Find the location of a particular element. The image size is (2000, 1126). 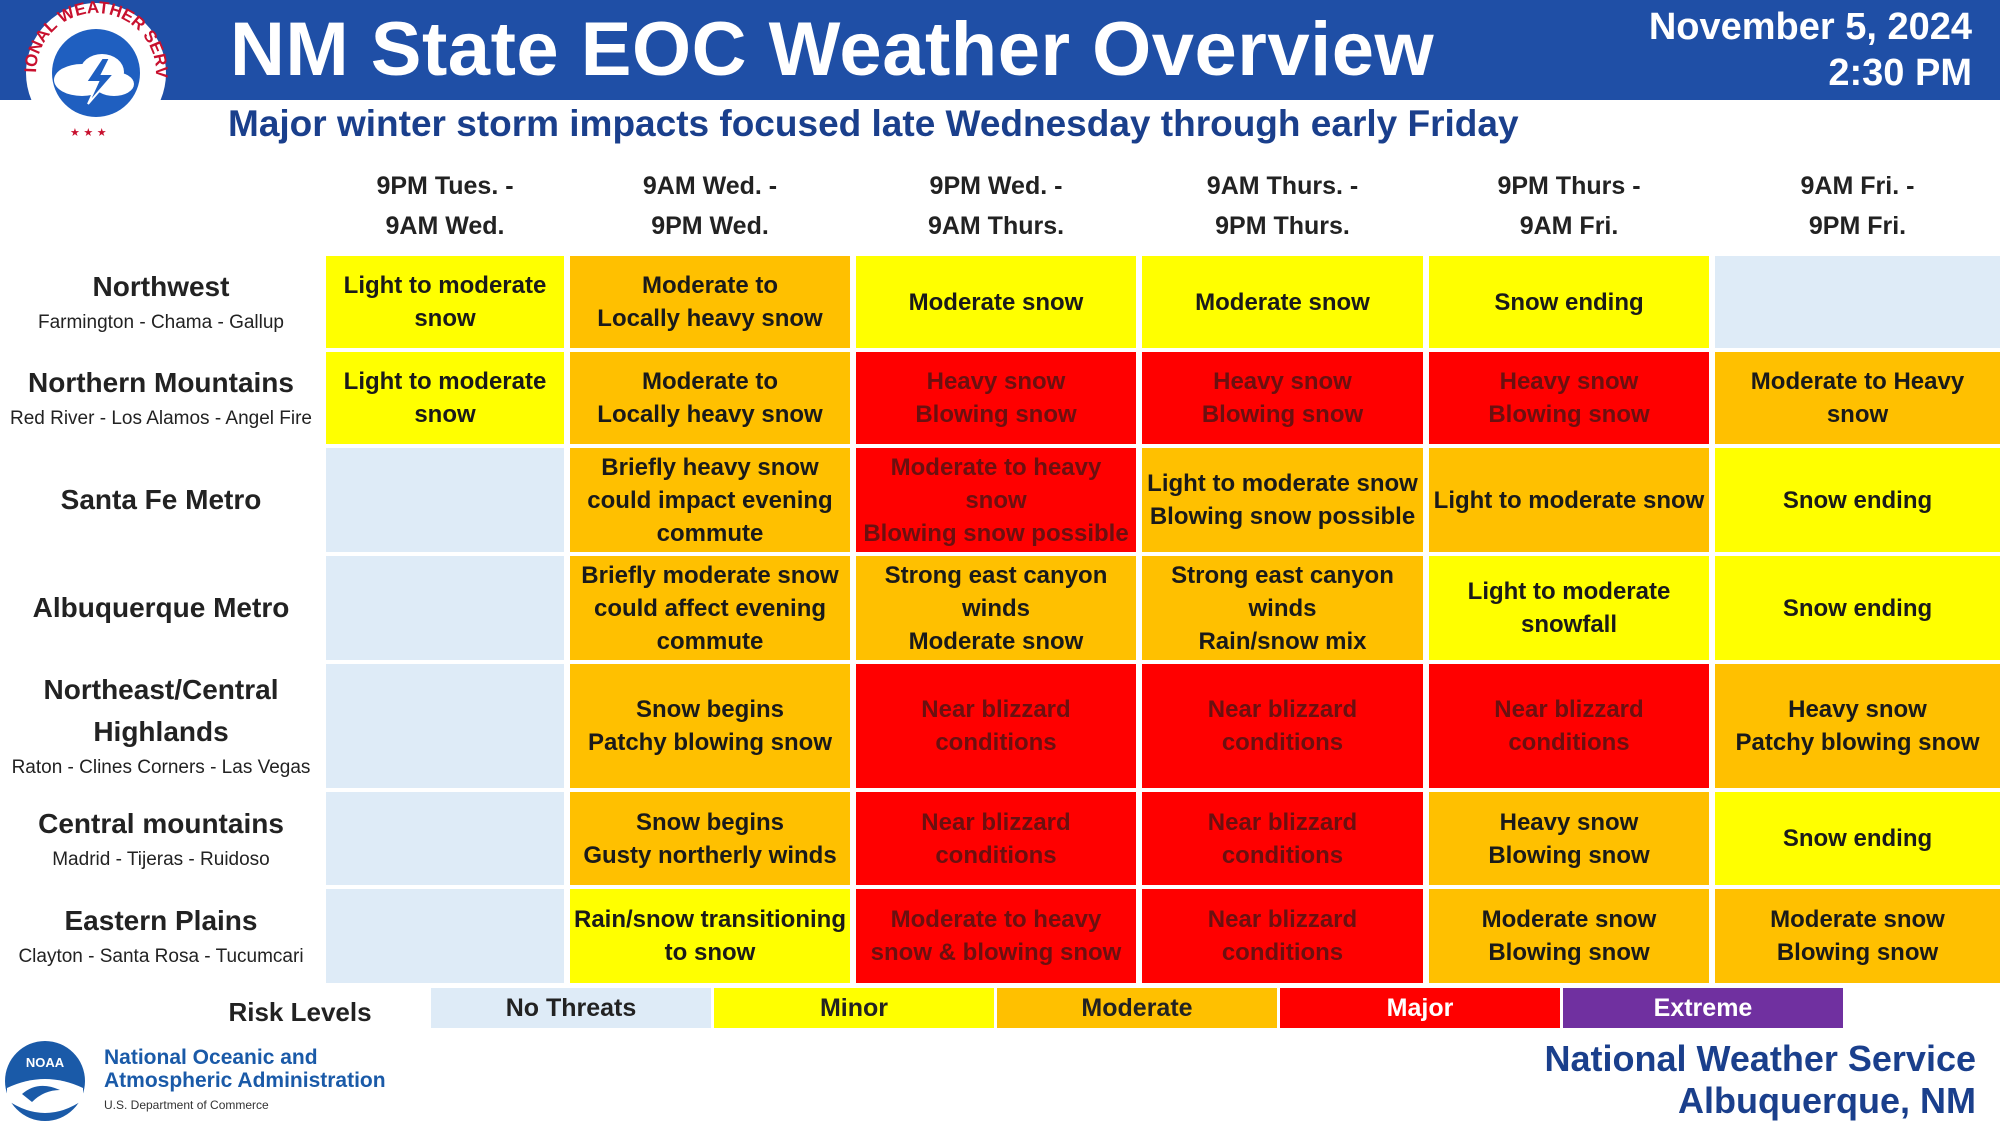

legend-item: Minor is located at coordinates (854, 1008).